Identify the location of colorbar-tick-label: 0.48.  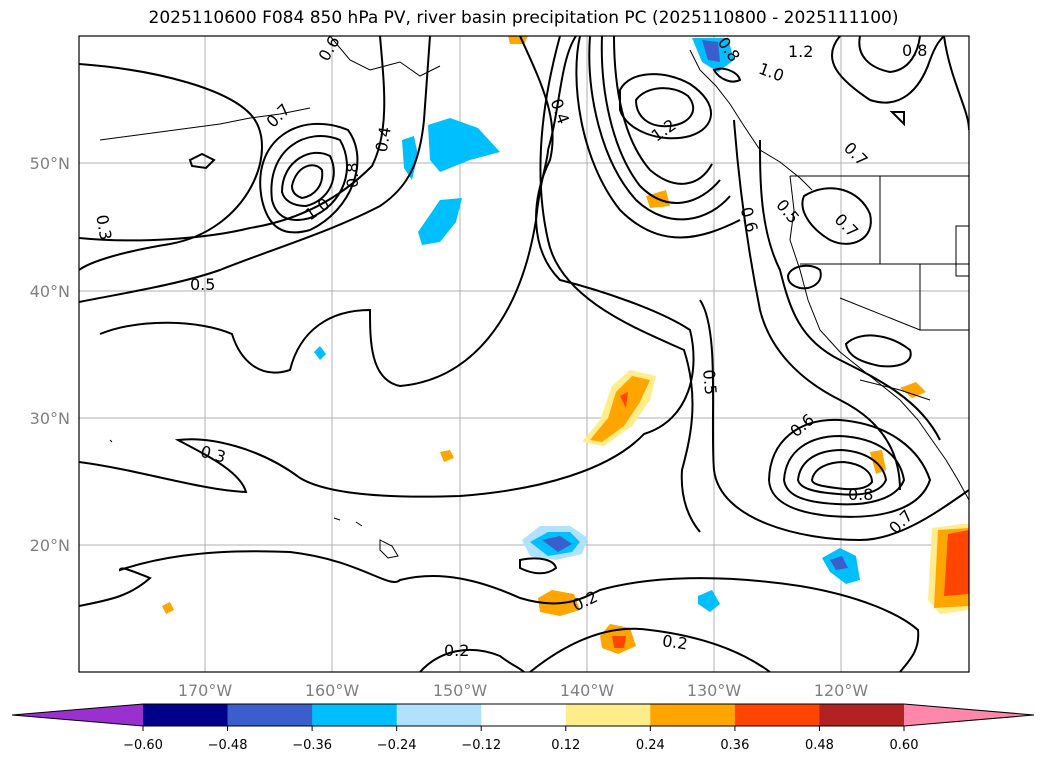
(819, 745).